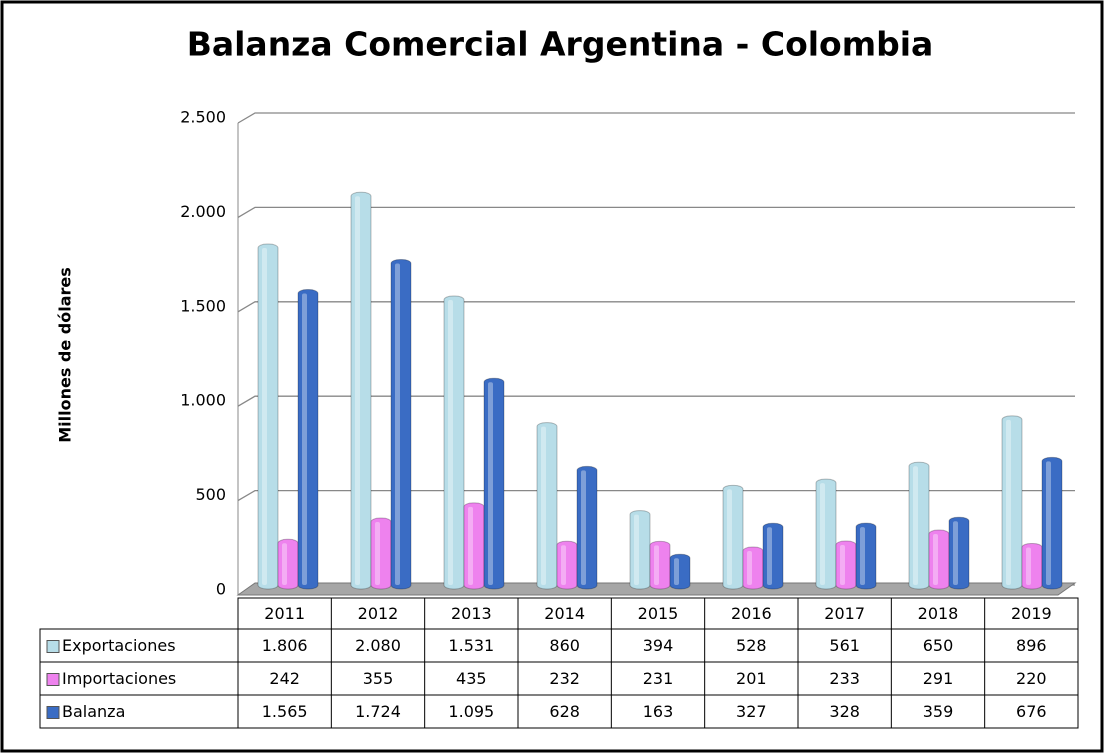 The image size is (1104, 753). What do you see at coordinates (844, 678) in the screenshot?
I see `table-value: 233` at bounding box center [844, 678].